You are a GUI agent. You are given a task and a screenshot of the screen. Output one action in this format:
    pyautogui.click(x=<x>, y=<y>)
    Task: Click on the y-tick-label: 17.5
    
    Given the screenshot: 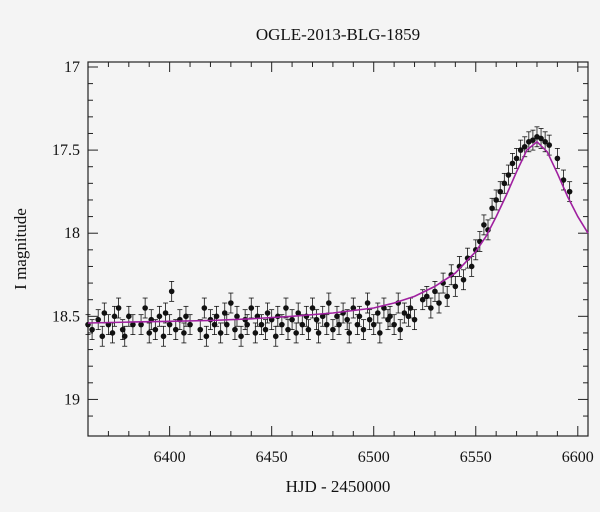 What is the action you would take?
    pyautogui.click(x=66, y=150)
    